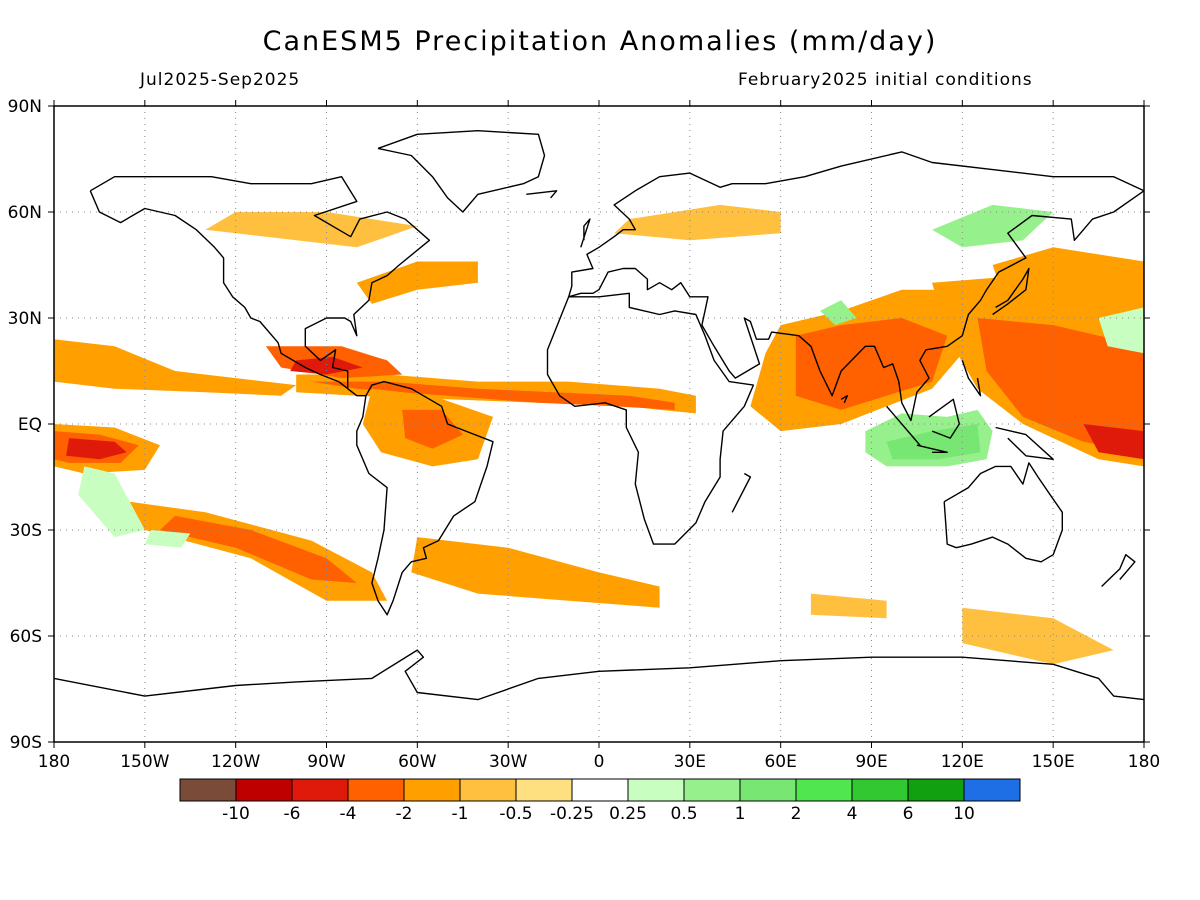 The image size is (1200, 900). Describe the element at coordinates (871, 364) in the screenshot. I see `anomaly-region-india-asia-core` at that location.